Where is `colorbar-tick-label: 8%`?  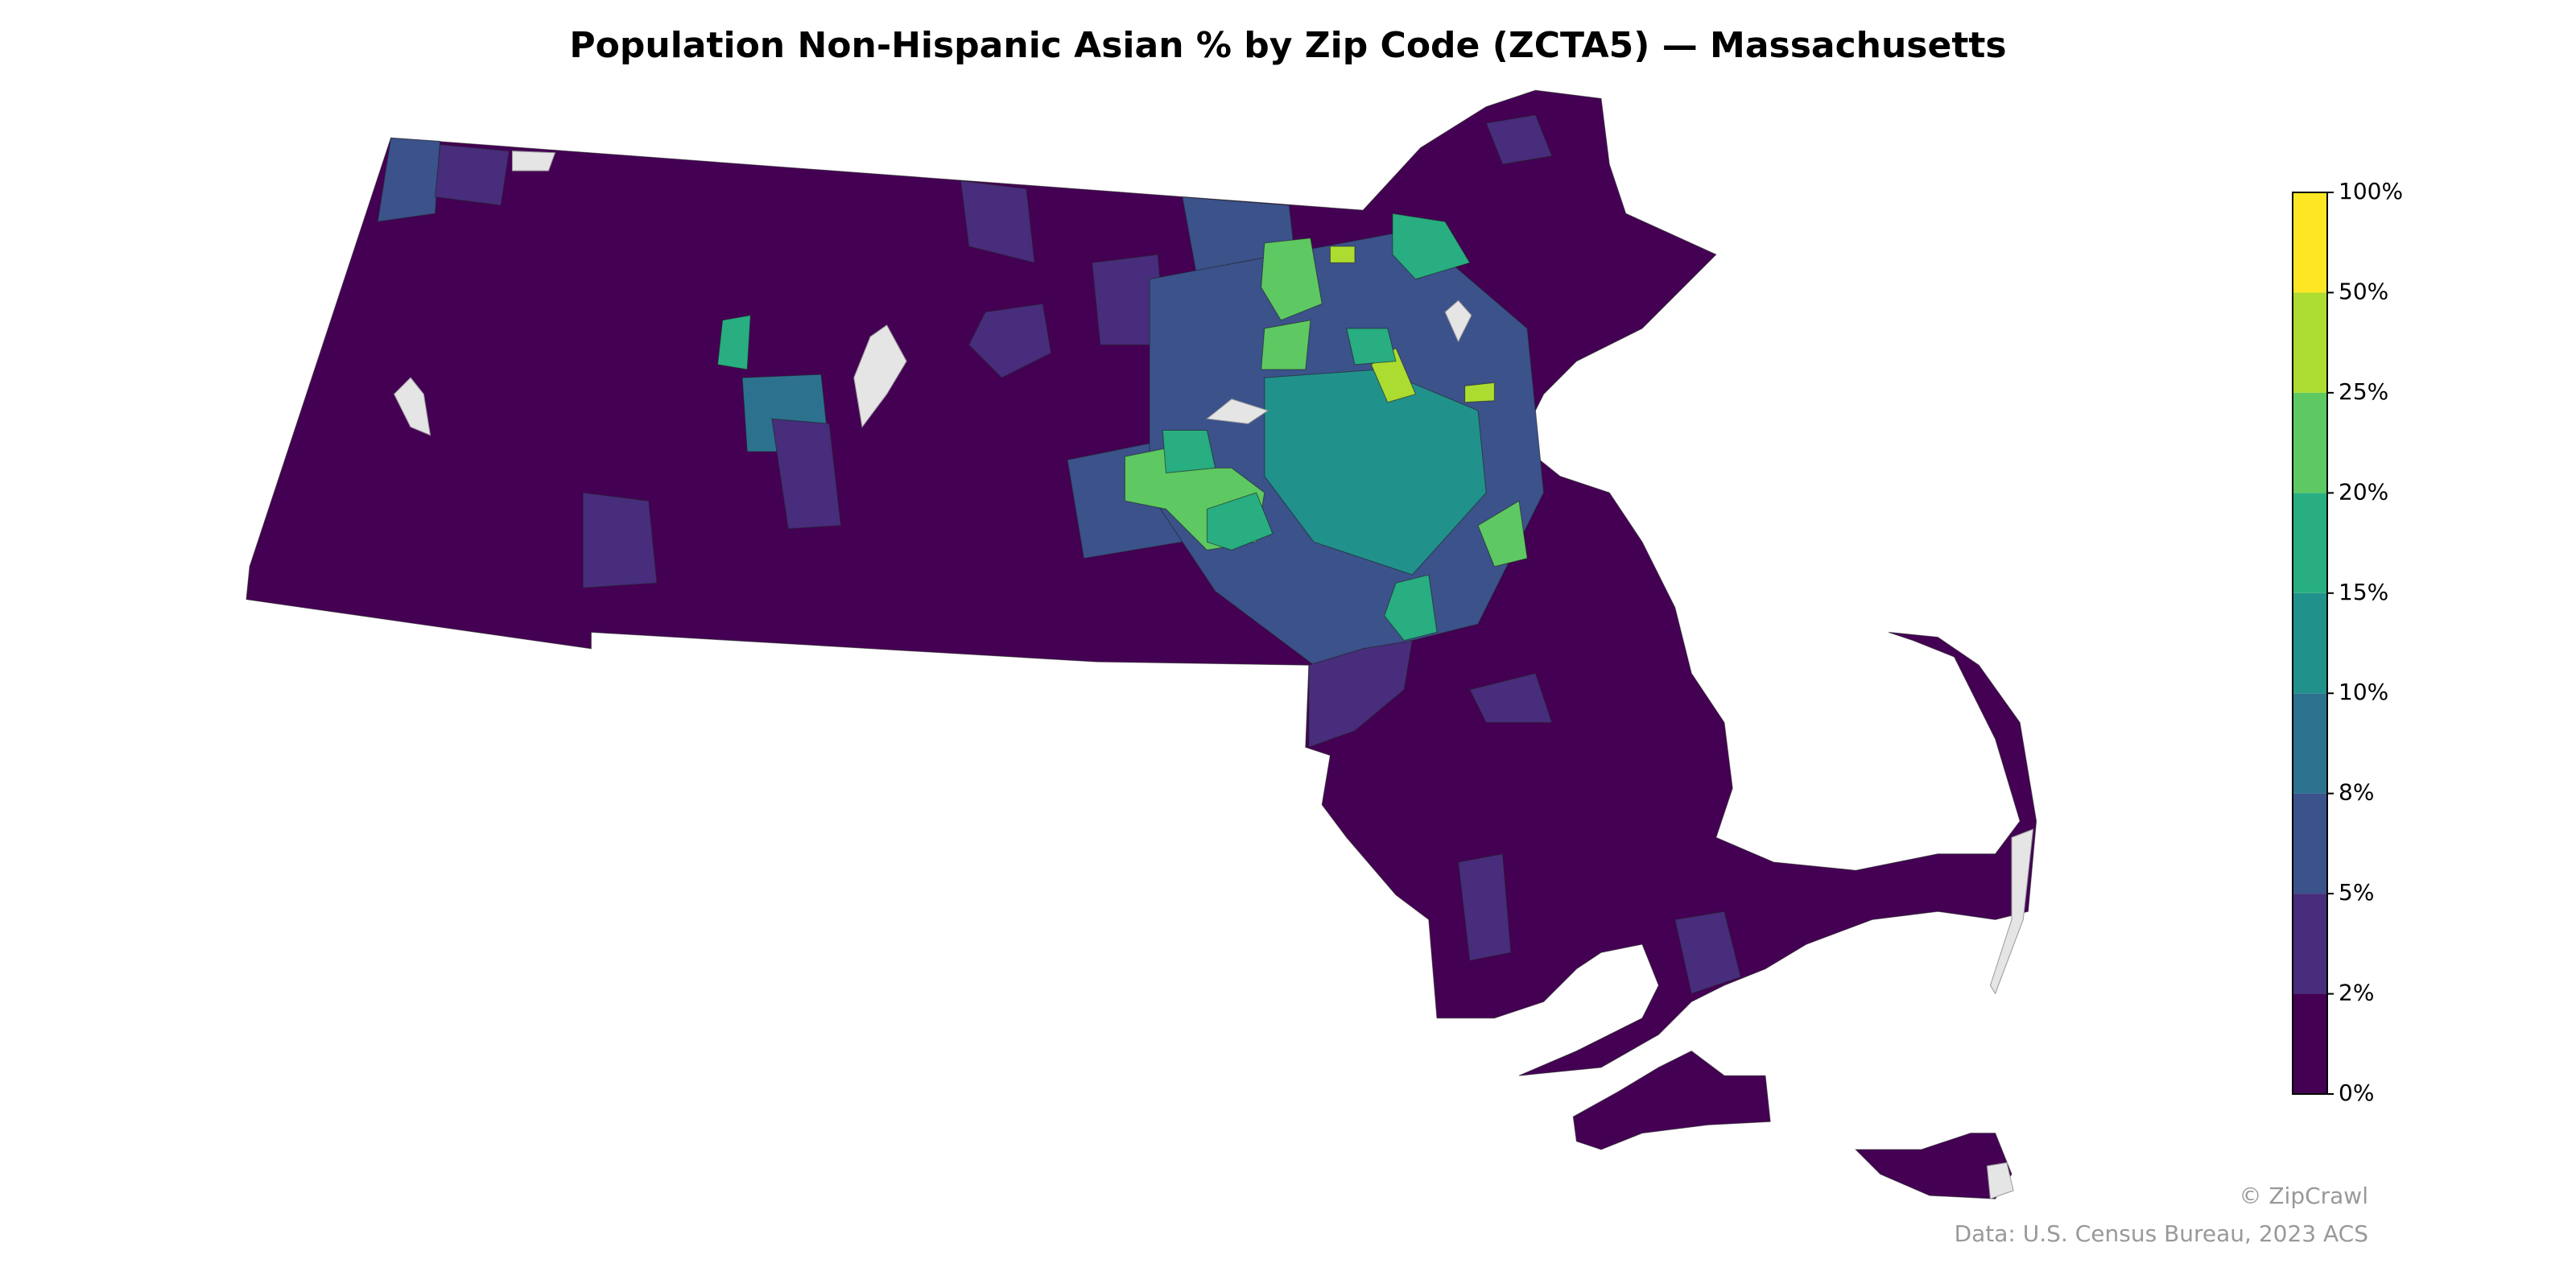 colorbar-tick-label: 8% is located at coordinates (2356, 792).